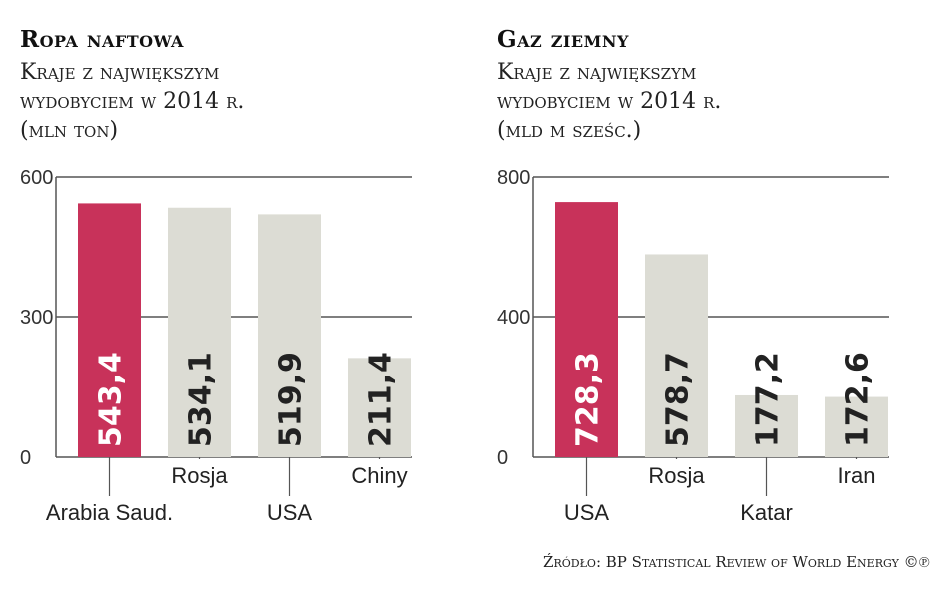 The width and height of the screenshot is (948, 593). I want to click on gas-chart-title: Gaz ziemny, so click(563, 39).